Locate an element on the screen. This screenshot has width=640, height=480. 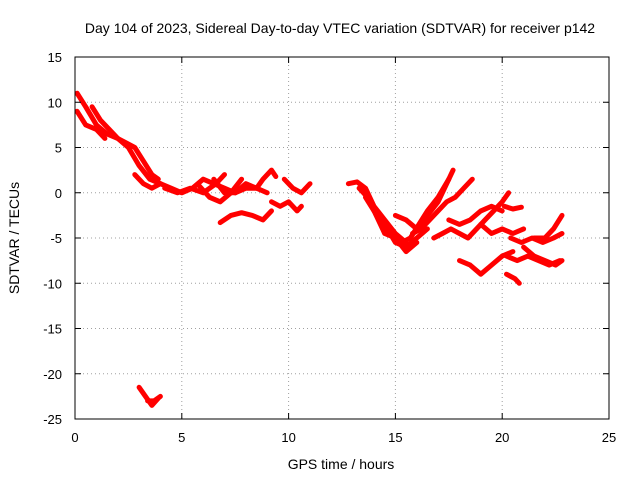
x-tick-label: 5 is located at coordinates (181, 437).